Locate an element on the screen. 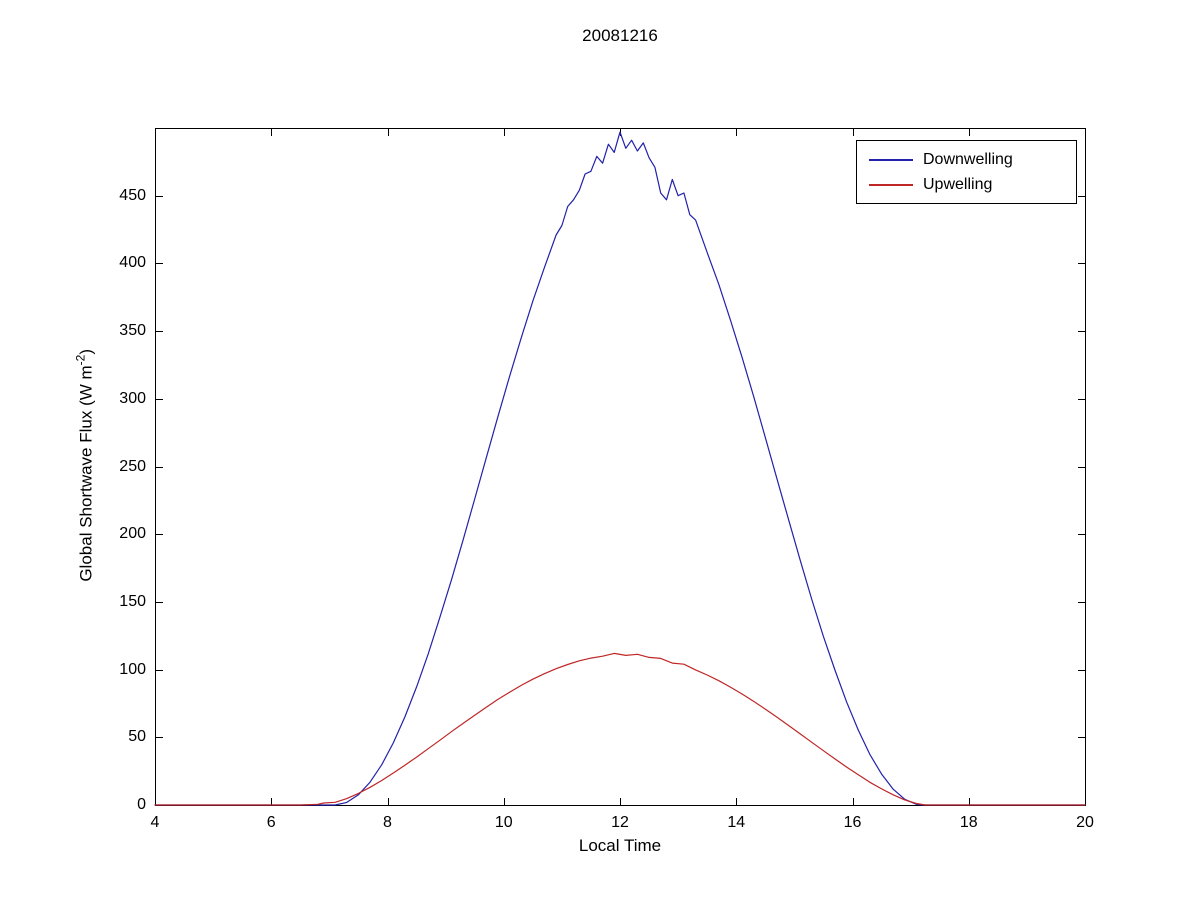 This screenshot has height=900, width=1200. y-tick-label: 200 is located at coordinates (132, 534).